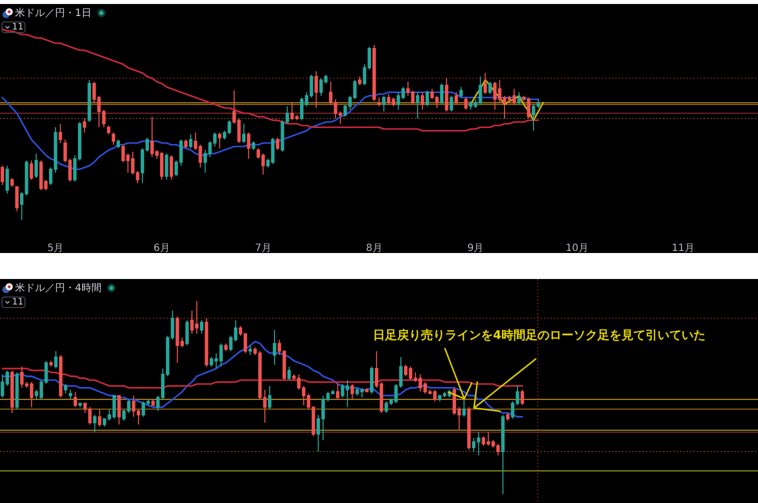  What do you see at coordinates (374, 248) in the screenshot?
I see `x-tick-label: 8月` at bounding box center [374, 248].